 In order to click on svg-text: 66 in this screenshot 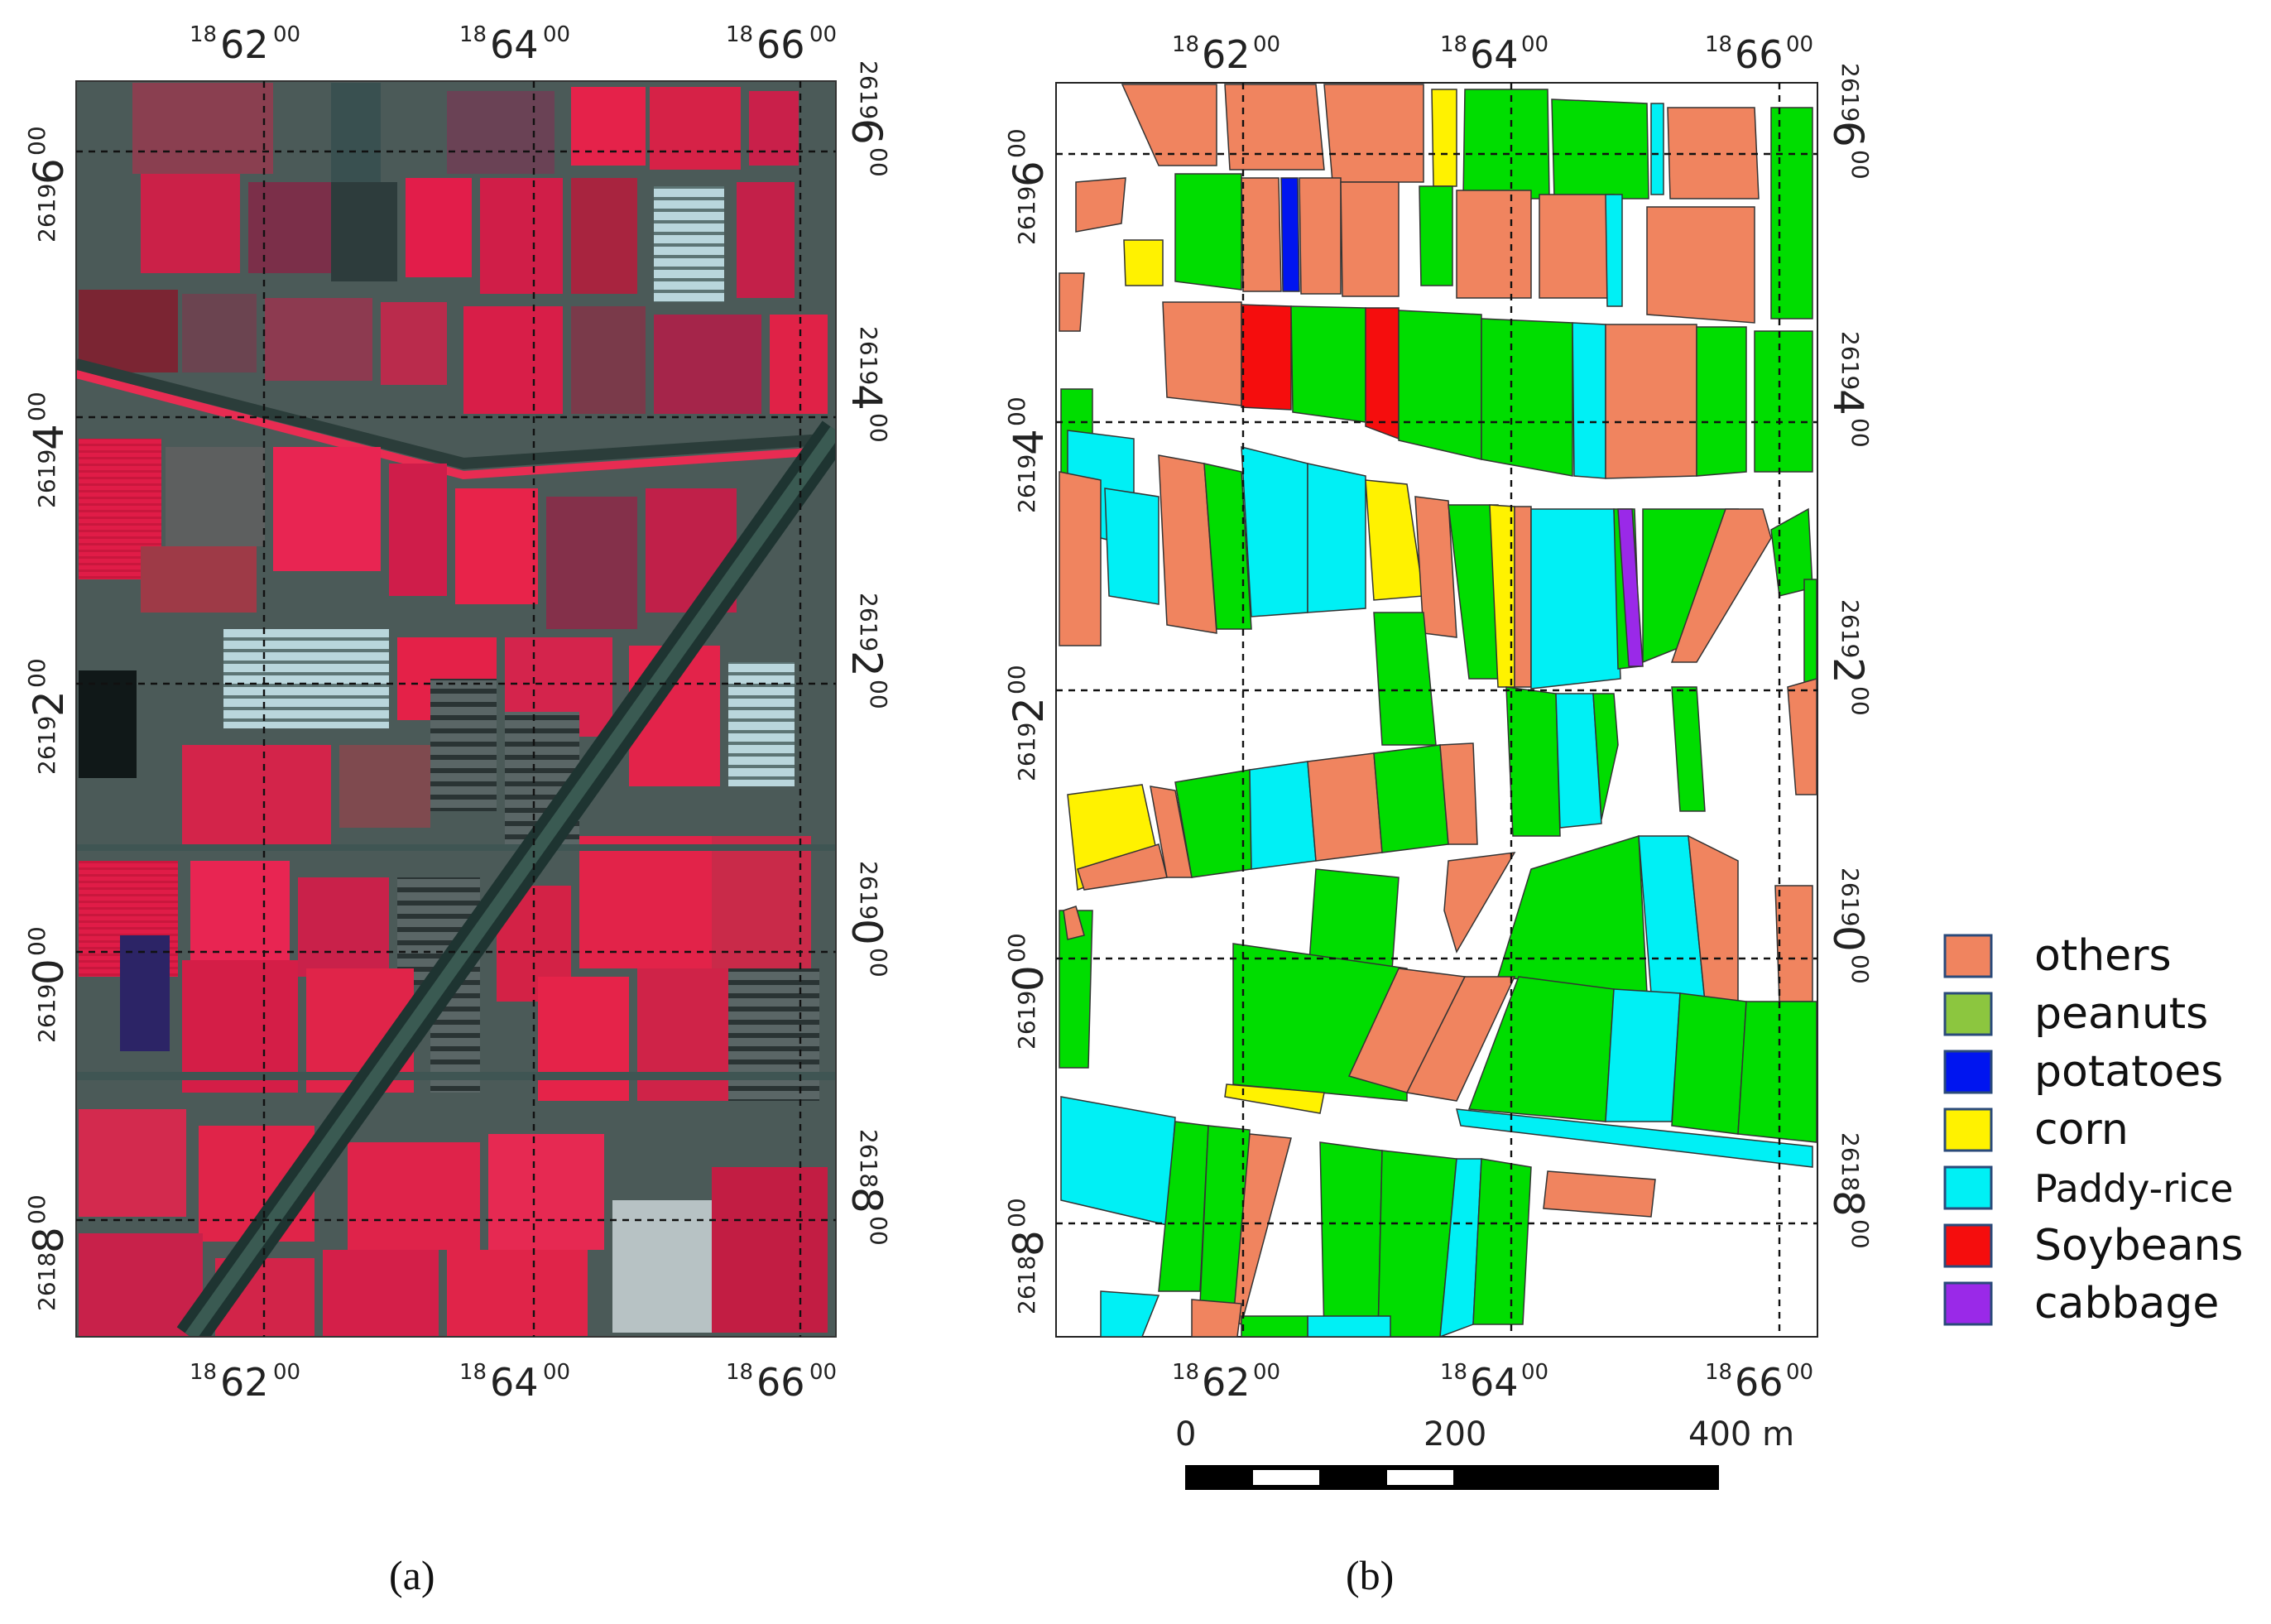, I will do `click(1759, 55)`.